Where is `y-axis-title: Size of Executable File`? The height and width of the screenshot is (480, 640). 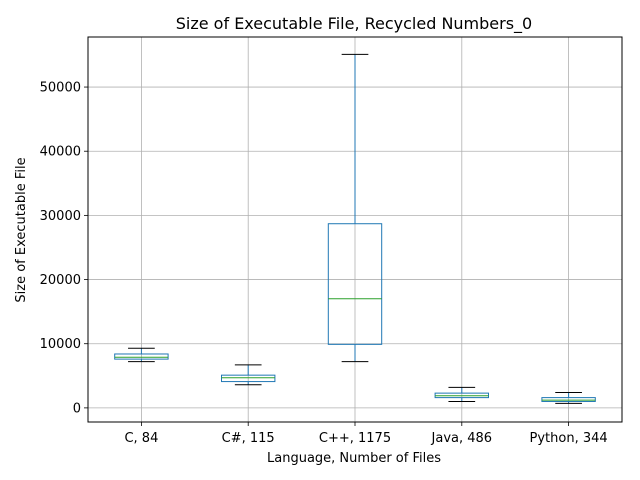
y-axis-title: Size of Executable File is located at coordinates (21, 229).